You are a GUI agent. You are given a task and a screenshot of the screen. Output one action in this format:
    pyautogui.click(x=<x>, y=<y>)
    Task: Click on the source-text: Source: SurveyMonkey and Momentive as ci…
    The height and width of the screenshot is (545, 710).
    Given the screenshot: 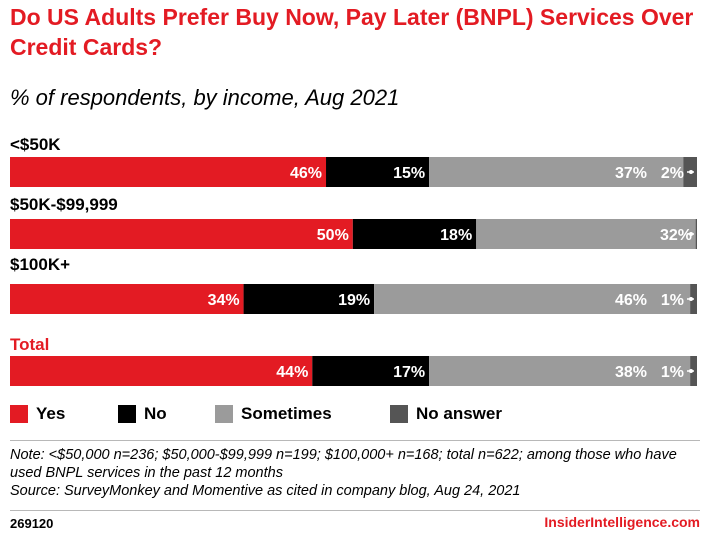 What is the action you would take?
    pyautogui.click(x=265, y=491)
    